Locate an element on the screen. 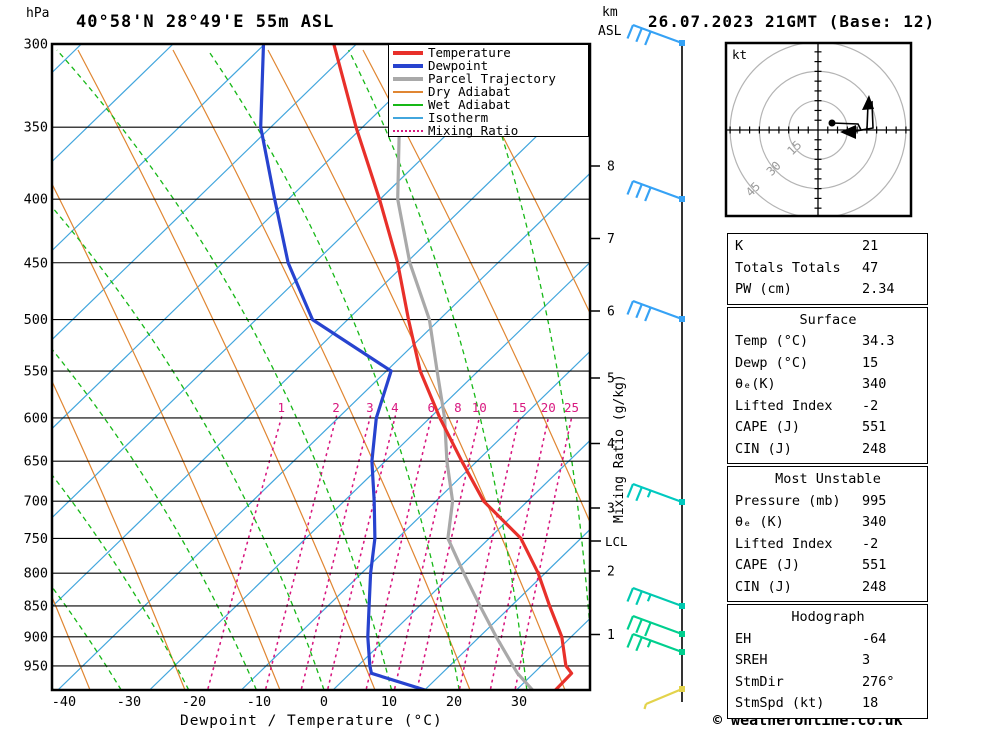  mixing-ratio-value-label: 1 is located at coordinates (282, 407).